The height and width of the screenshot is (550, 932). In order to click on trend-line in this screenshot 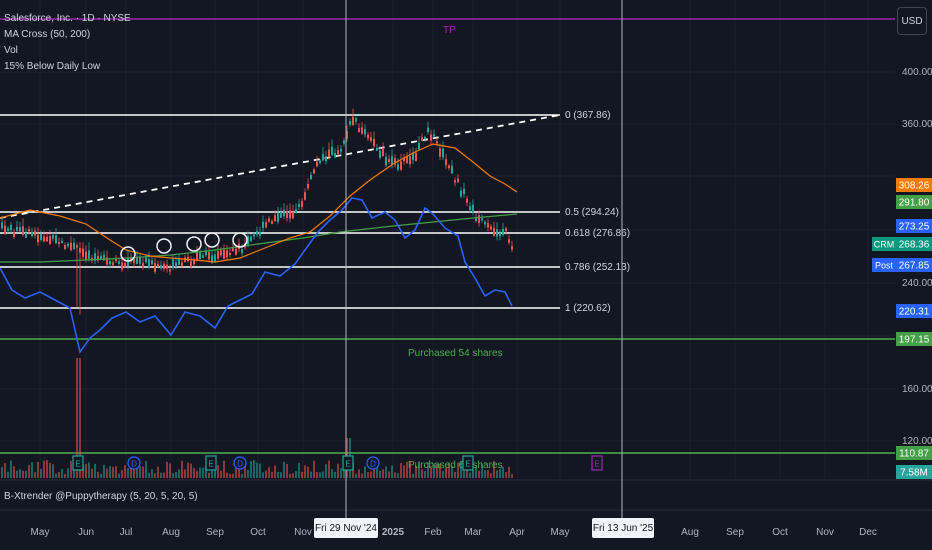, I will do `click(280, 166)`.